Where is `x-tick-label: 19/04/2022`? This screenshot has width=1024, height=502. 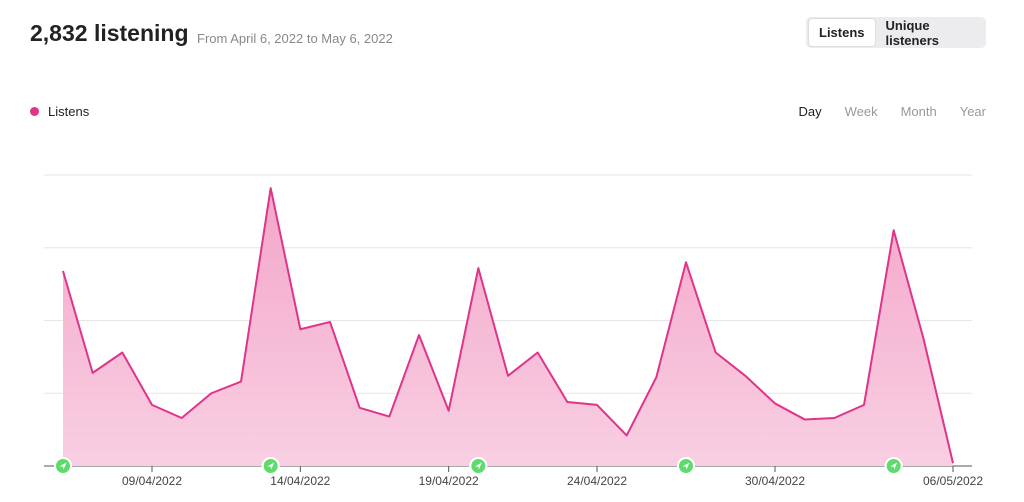 x-tick-label: 19/04/2022 is located at coordinates (449, 481).